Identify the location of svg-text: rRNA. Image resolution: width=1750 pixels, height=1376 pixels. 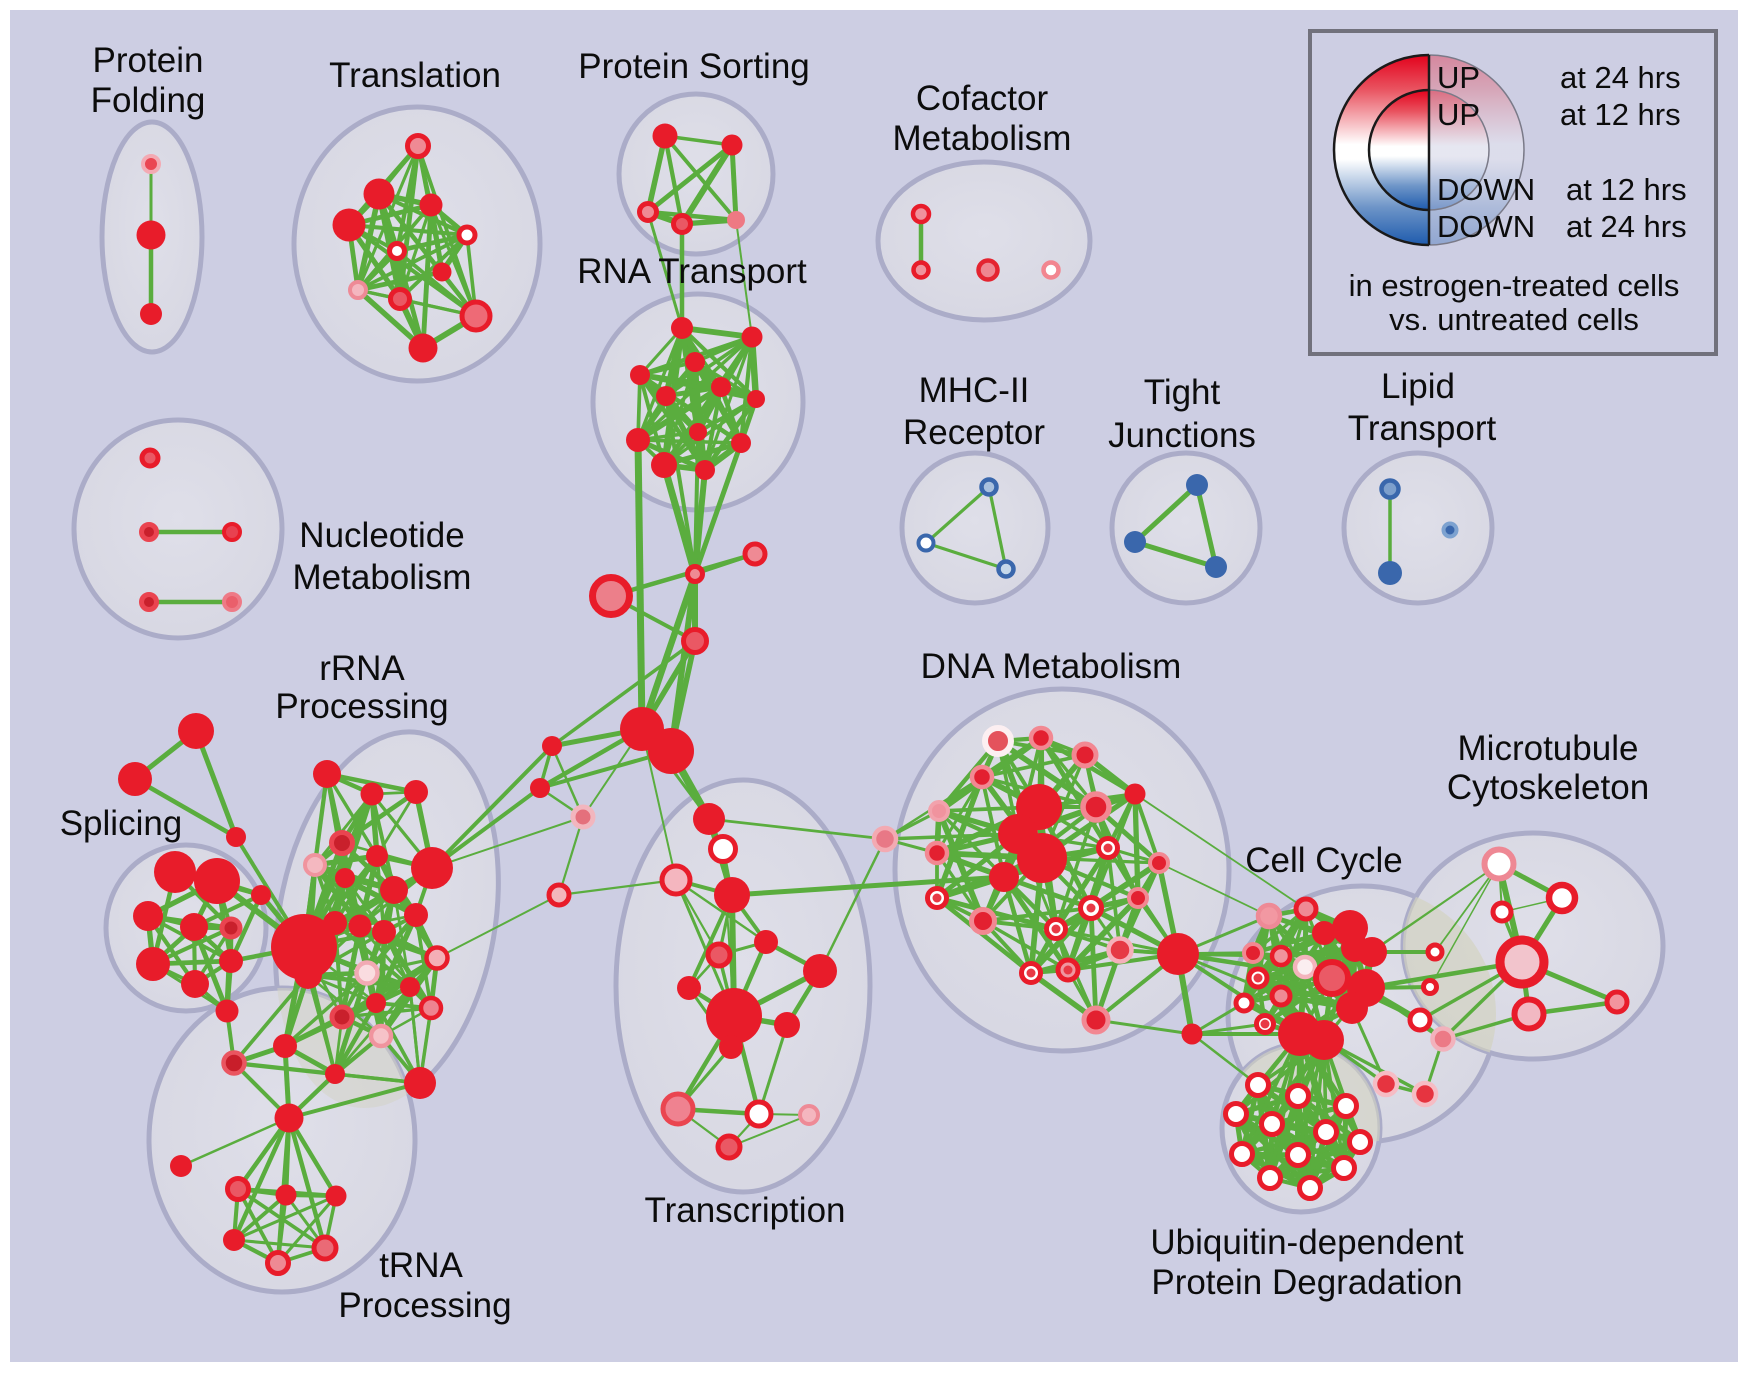
(362, 668).